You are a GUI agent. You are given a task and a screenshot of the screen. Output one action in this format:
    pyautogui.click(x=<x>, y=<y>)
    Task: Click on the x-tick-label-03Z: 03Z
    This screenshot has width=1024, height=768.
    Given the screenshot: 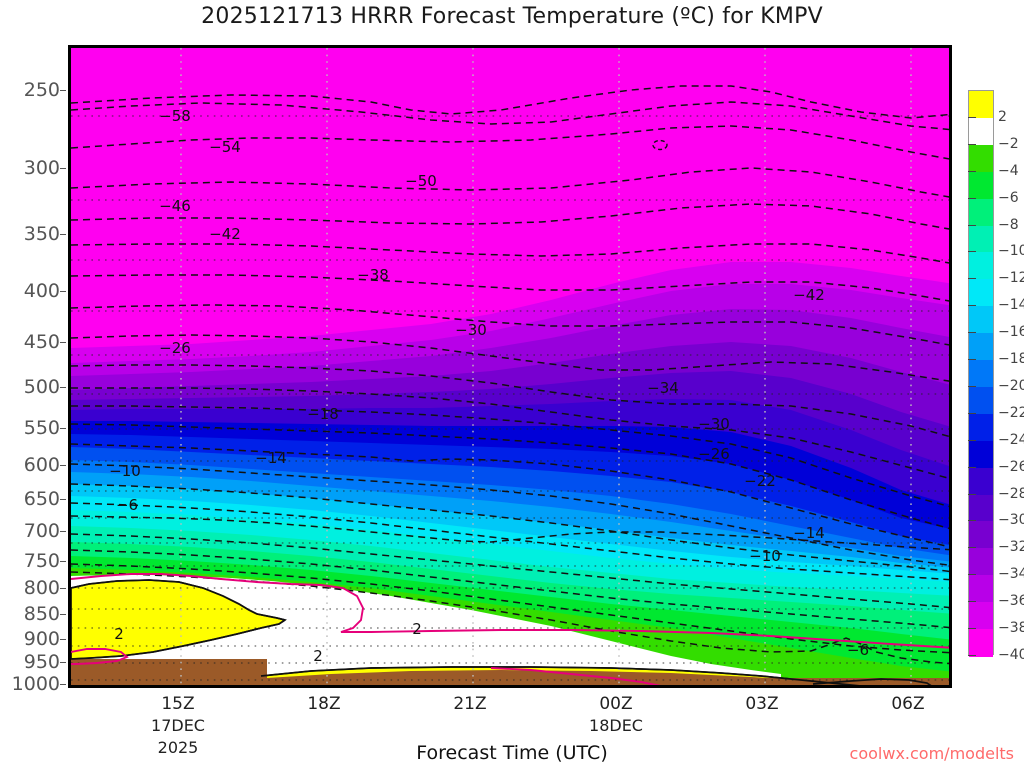 What is the action you would take?
    pyautogui.click(x=762, y=704)
    